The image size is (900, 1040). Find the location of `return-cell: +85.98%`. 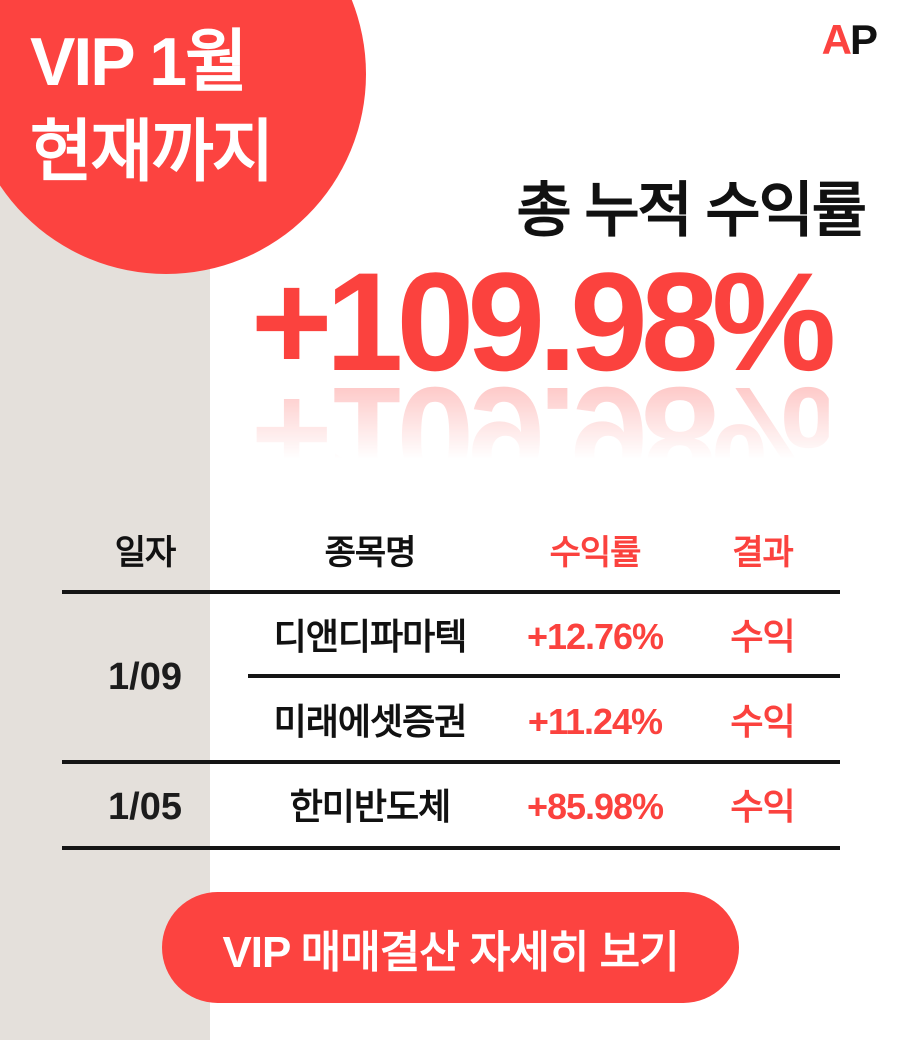

return-cell: +85.98% is located at coordinates (595, 806).